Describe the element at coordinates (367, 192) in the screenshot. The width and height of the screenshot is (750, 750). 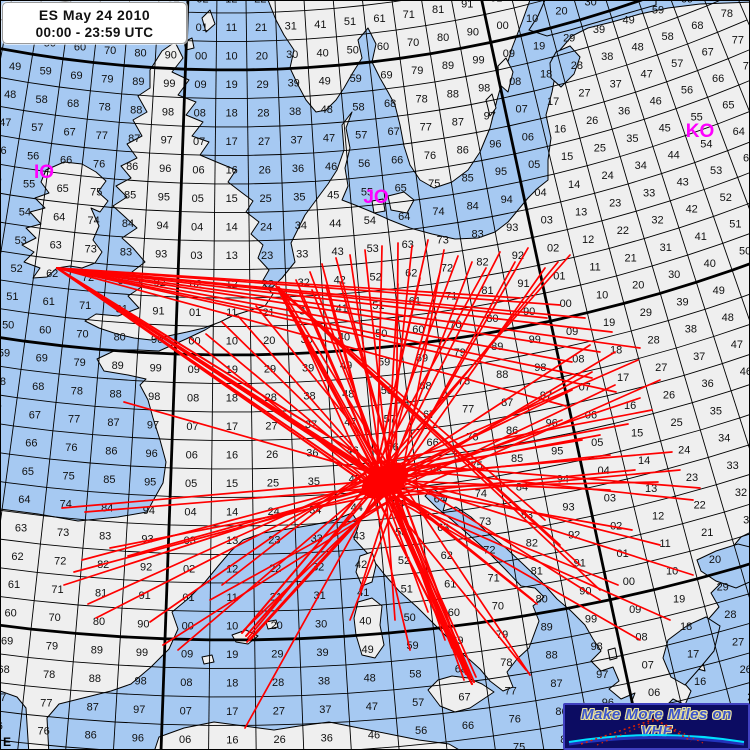
I see `grid-cell-label: 55` at that location.